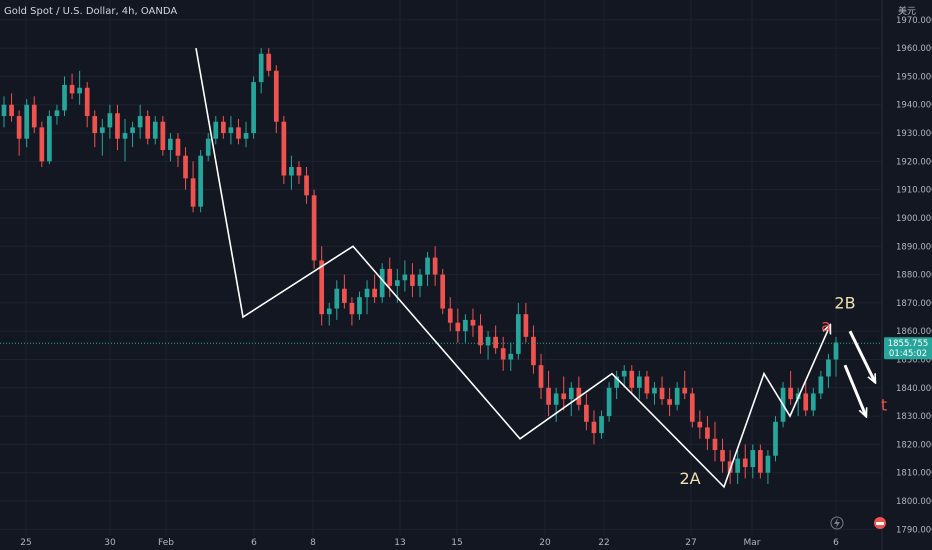  Describe the element at coordinates (603, 543) in the screenshot. I see `x-tick-label: 22` at that location.